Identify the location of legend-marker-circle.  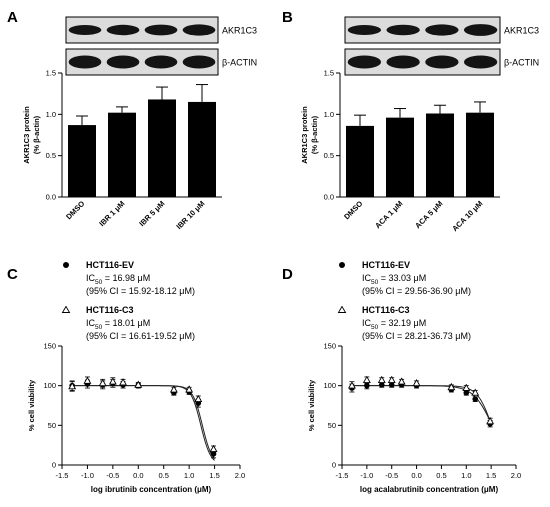
(66, 265).